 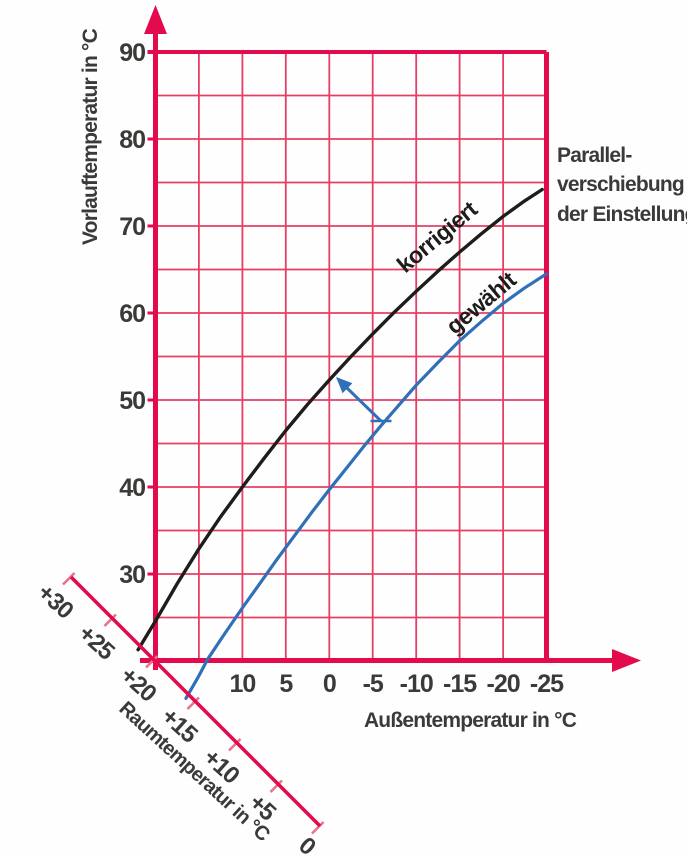 What do you see at coordinates (344, 385) in the screenshot?
I see `shift-arrowhead-icon` at bounding box center [344, 385].